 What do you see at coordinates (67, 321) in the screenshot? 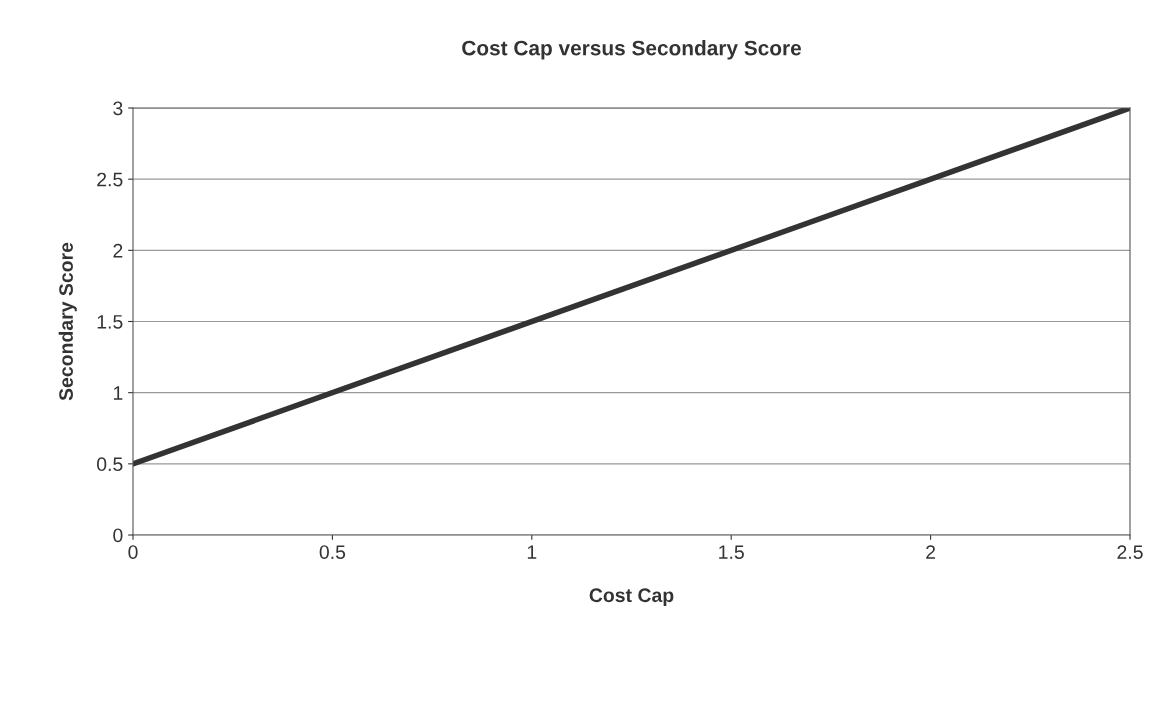
I see `y-axis-title: Secondary Score` at bounding box center [67, 321].